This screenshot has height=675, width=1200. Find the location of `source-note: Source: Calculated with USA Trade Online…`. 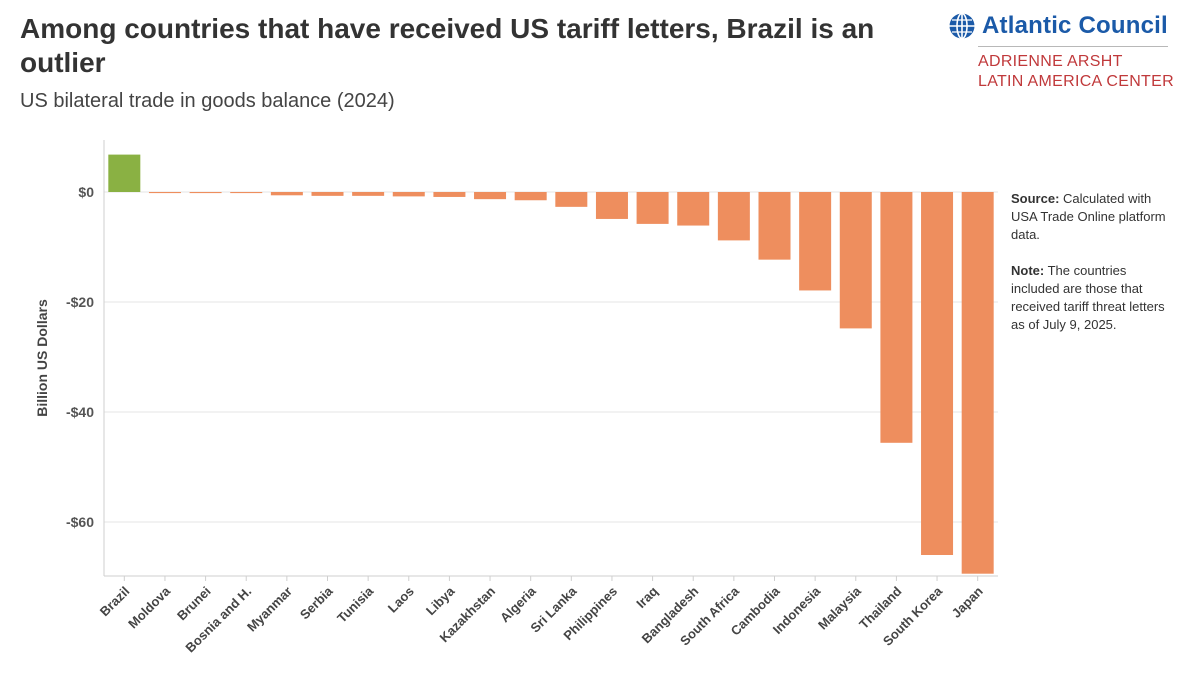

source-note: Source: Calculated with USA Trade Online… is located at coordinates (1093, 217).